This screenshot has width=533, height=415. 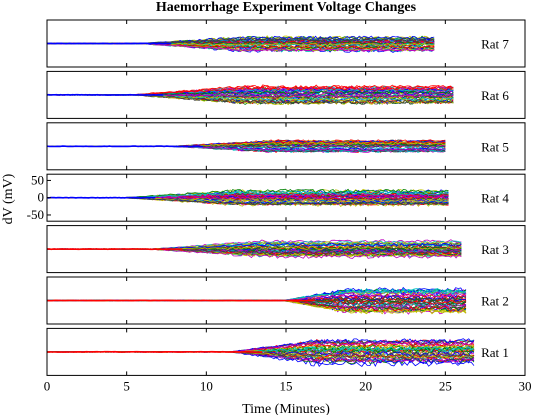 I want to click on x-axis-label: Time (Minutes), so click(x=286, y=408).